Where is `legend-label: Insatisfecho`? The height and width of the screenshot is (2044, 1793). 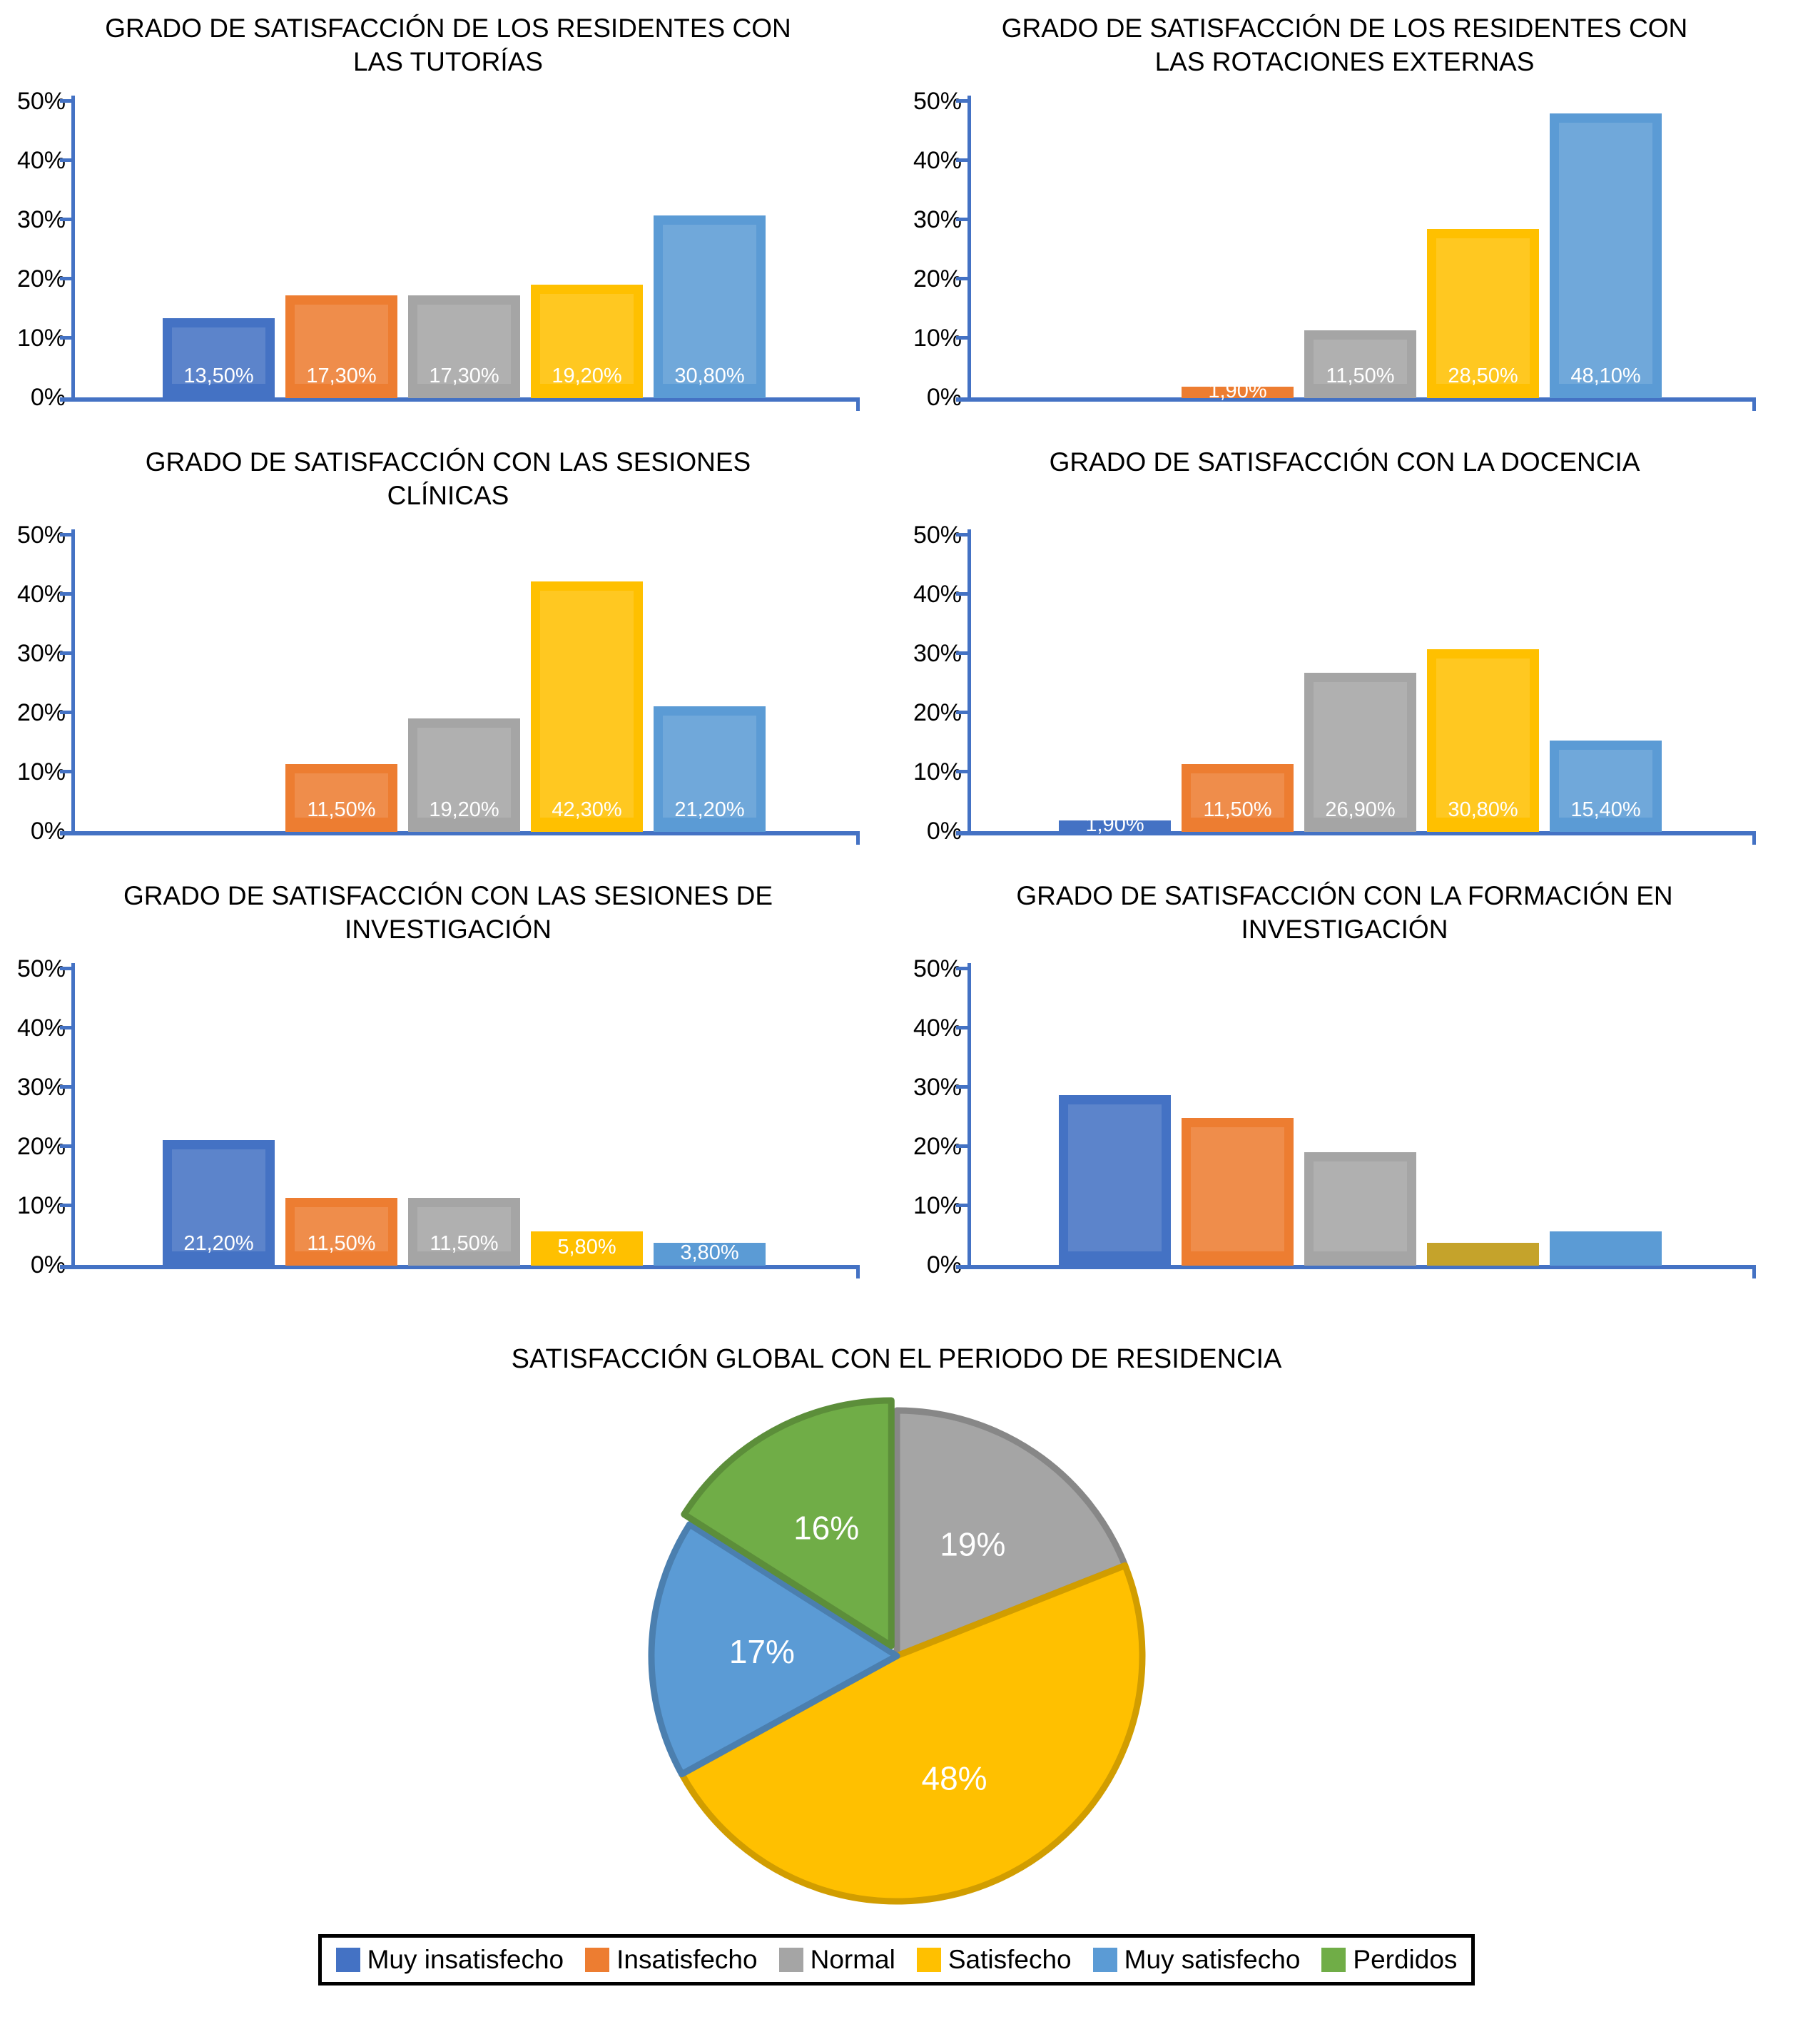 legend-label: Insatisfecho is located at coordinates (687, 1959).